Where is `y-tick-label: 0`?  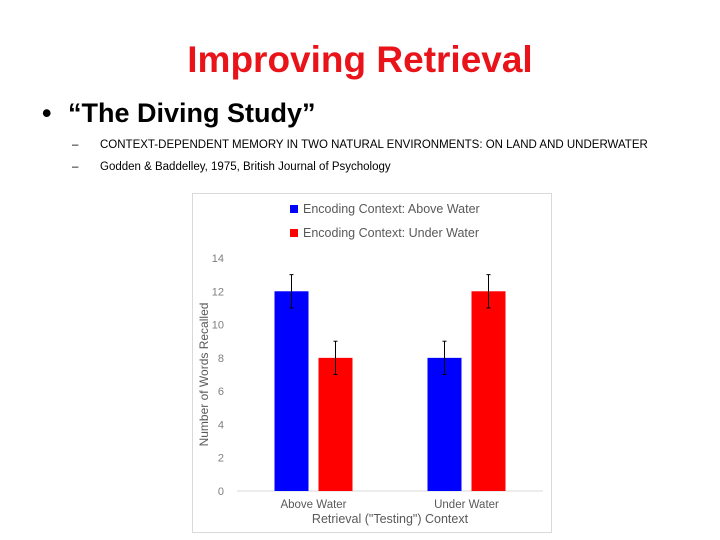
y-tick-label: 0 is located at coordinates (221, 492).